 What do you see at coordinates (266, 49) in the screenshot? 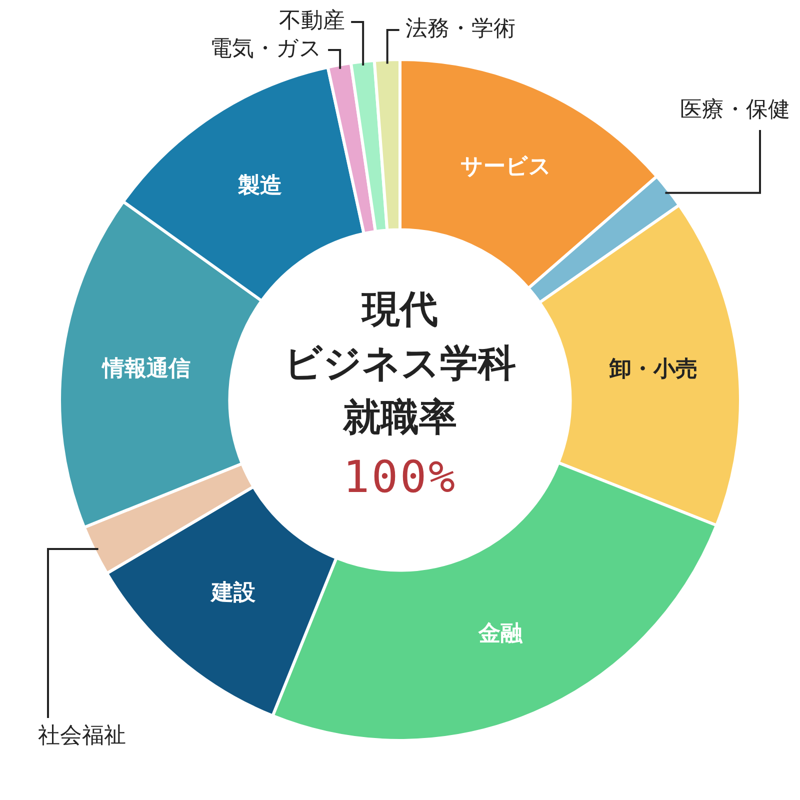
I see `slice-label: 電気・ガス` at bounding box center [266, 49].